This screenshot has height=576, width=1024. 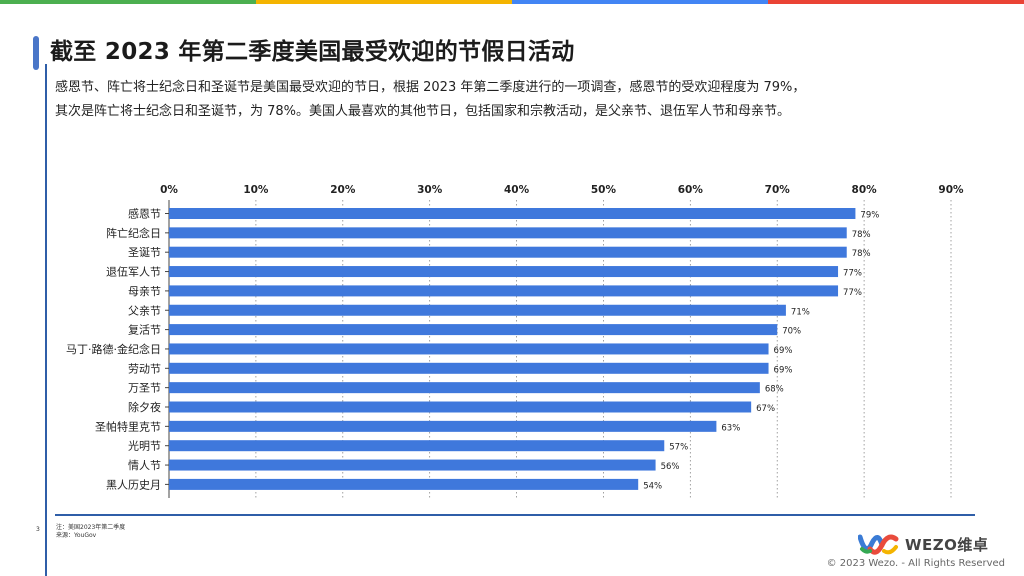 I want to click on page-number: 3, so click(x=38, y=529).